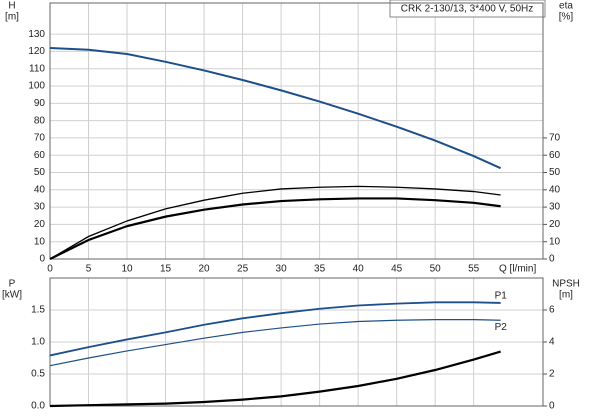 The height and width of the screenshot is (420, 593). Describe the element at coordinates (40, 207) in the screenshot. I see `y-tick-label: 30` at that location.